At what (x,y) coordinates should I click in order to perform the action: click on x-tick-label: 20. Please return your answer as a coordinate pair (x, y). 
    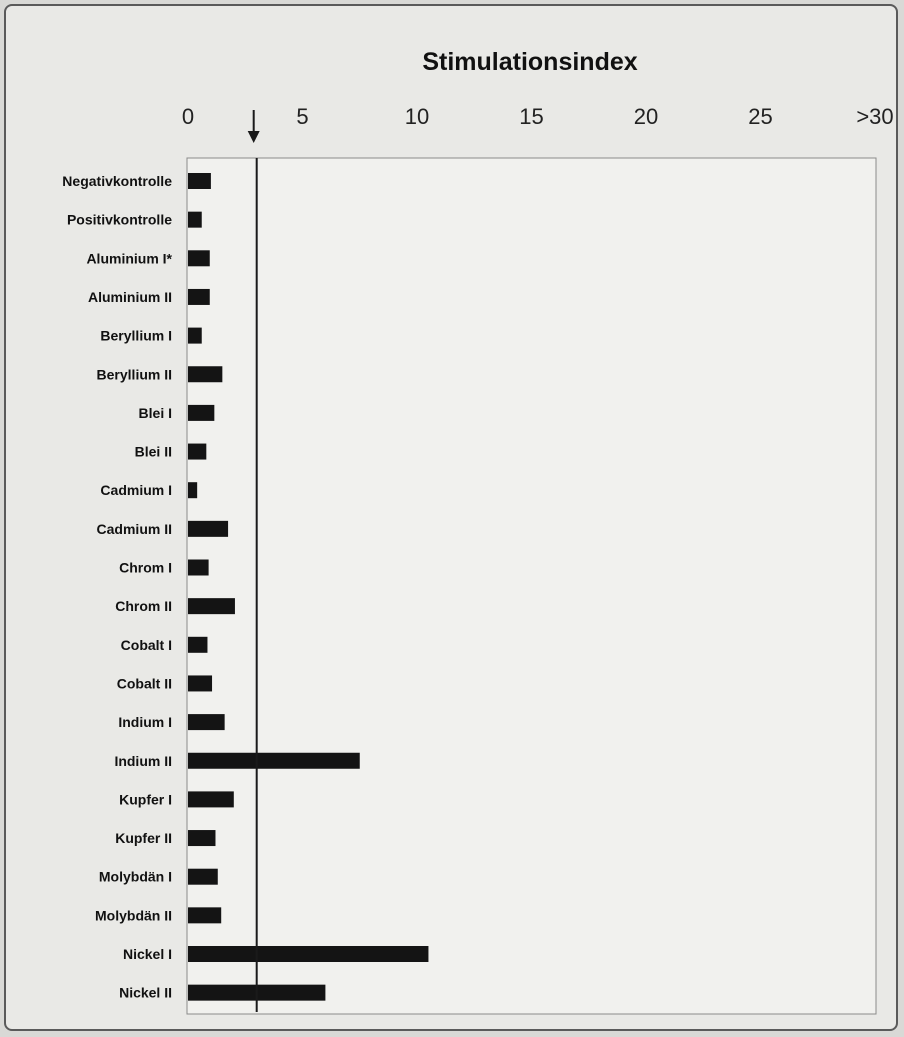
    Looking at the image, I should click on (646, 116).